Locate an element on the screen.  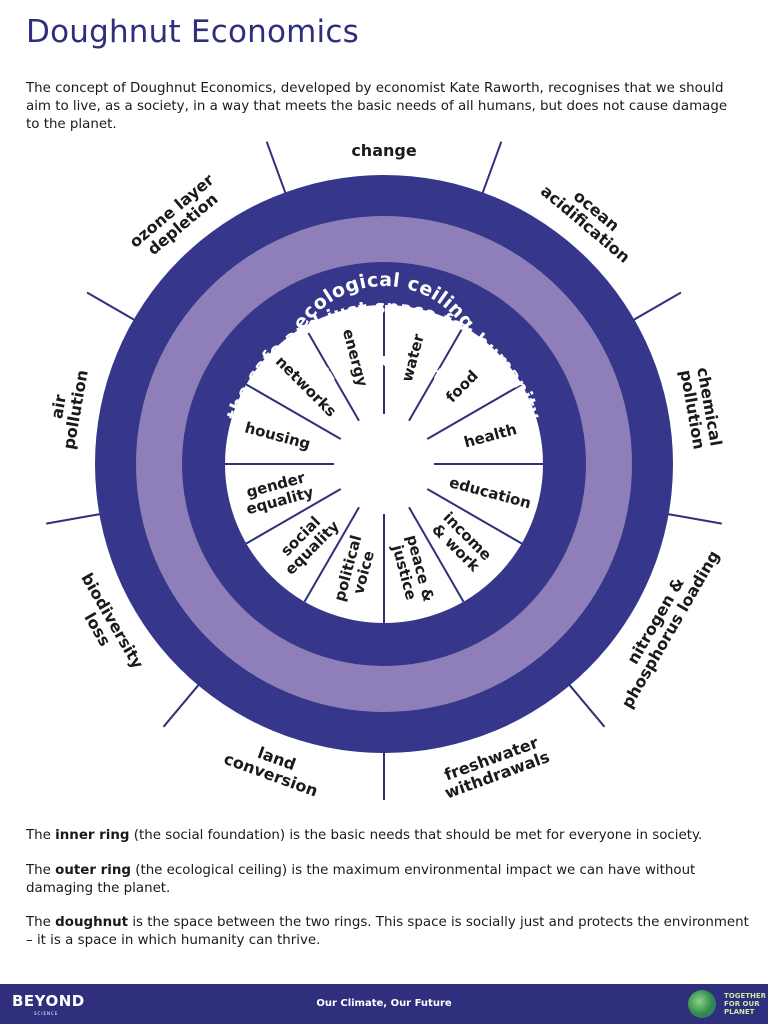
globe-icon is located at coordinates (702, 1004).